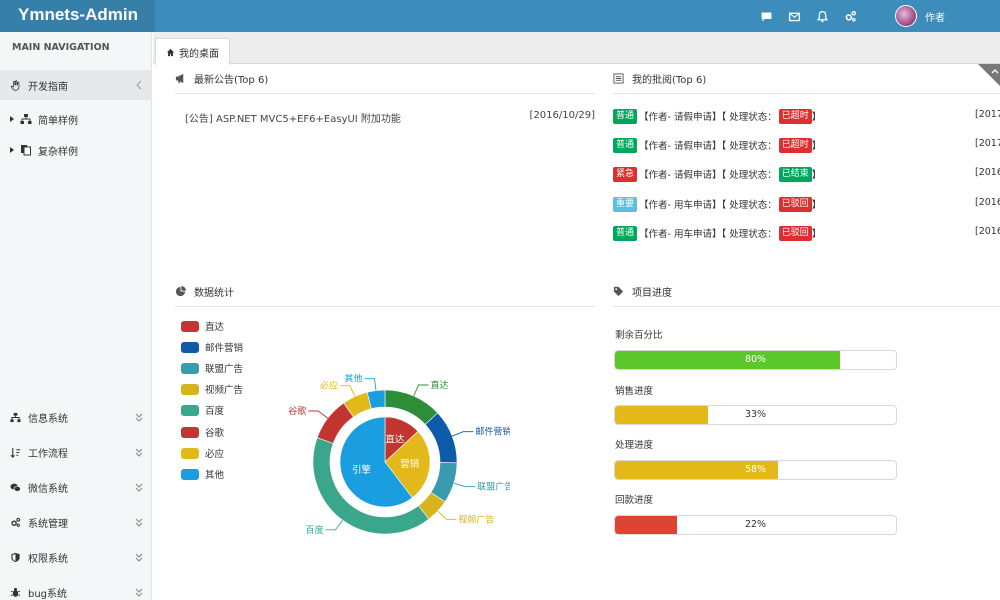 The width and height of the screenshot is (1000, 600). Describe the element at coordinates (202, 474) in the screenshot. I see `legend-item: 其他` at that location.